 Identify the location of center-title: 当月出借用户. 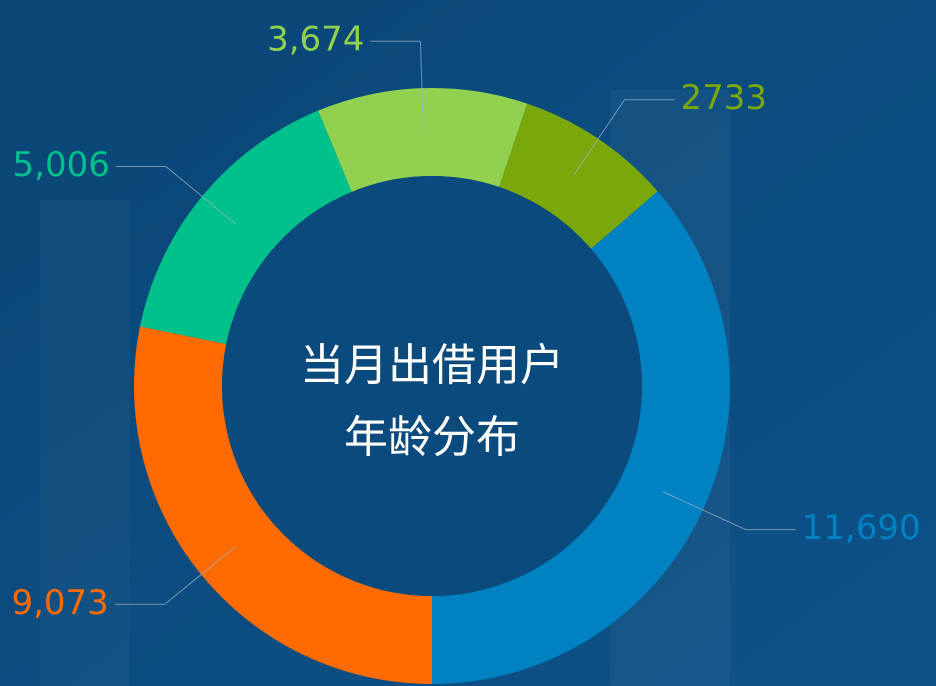
(432, 365).